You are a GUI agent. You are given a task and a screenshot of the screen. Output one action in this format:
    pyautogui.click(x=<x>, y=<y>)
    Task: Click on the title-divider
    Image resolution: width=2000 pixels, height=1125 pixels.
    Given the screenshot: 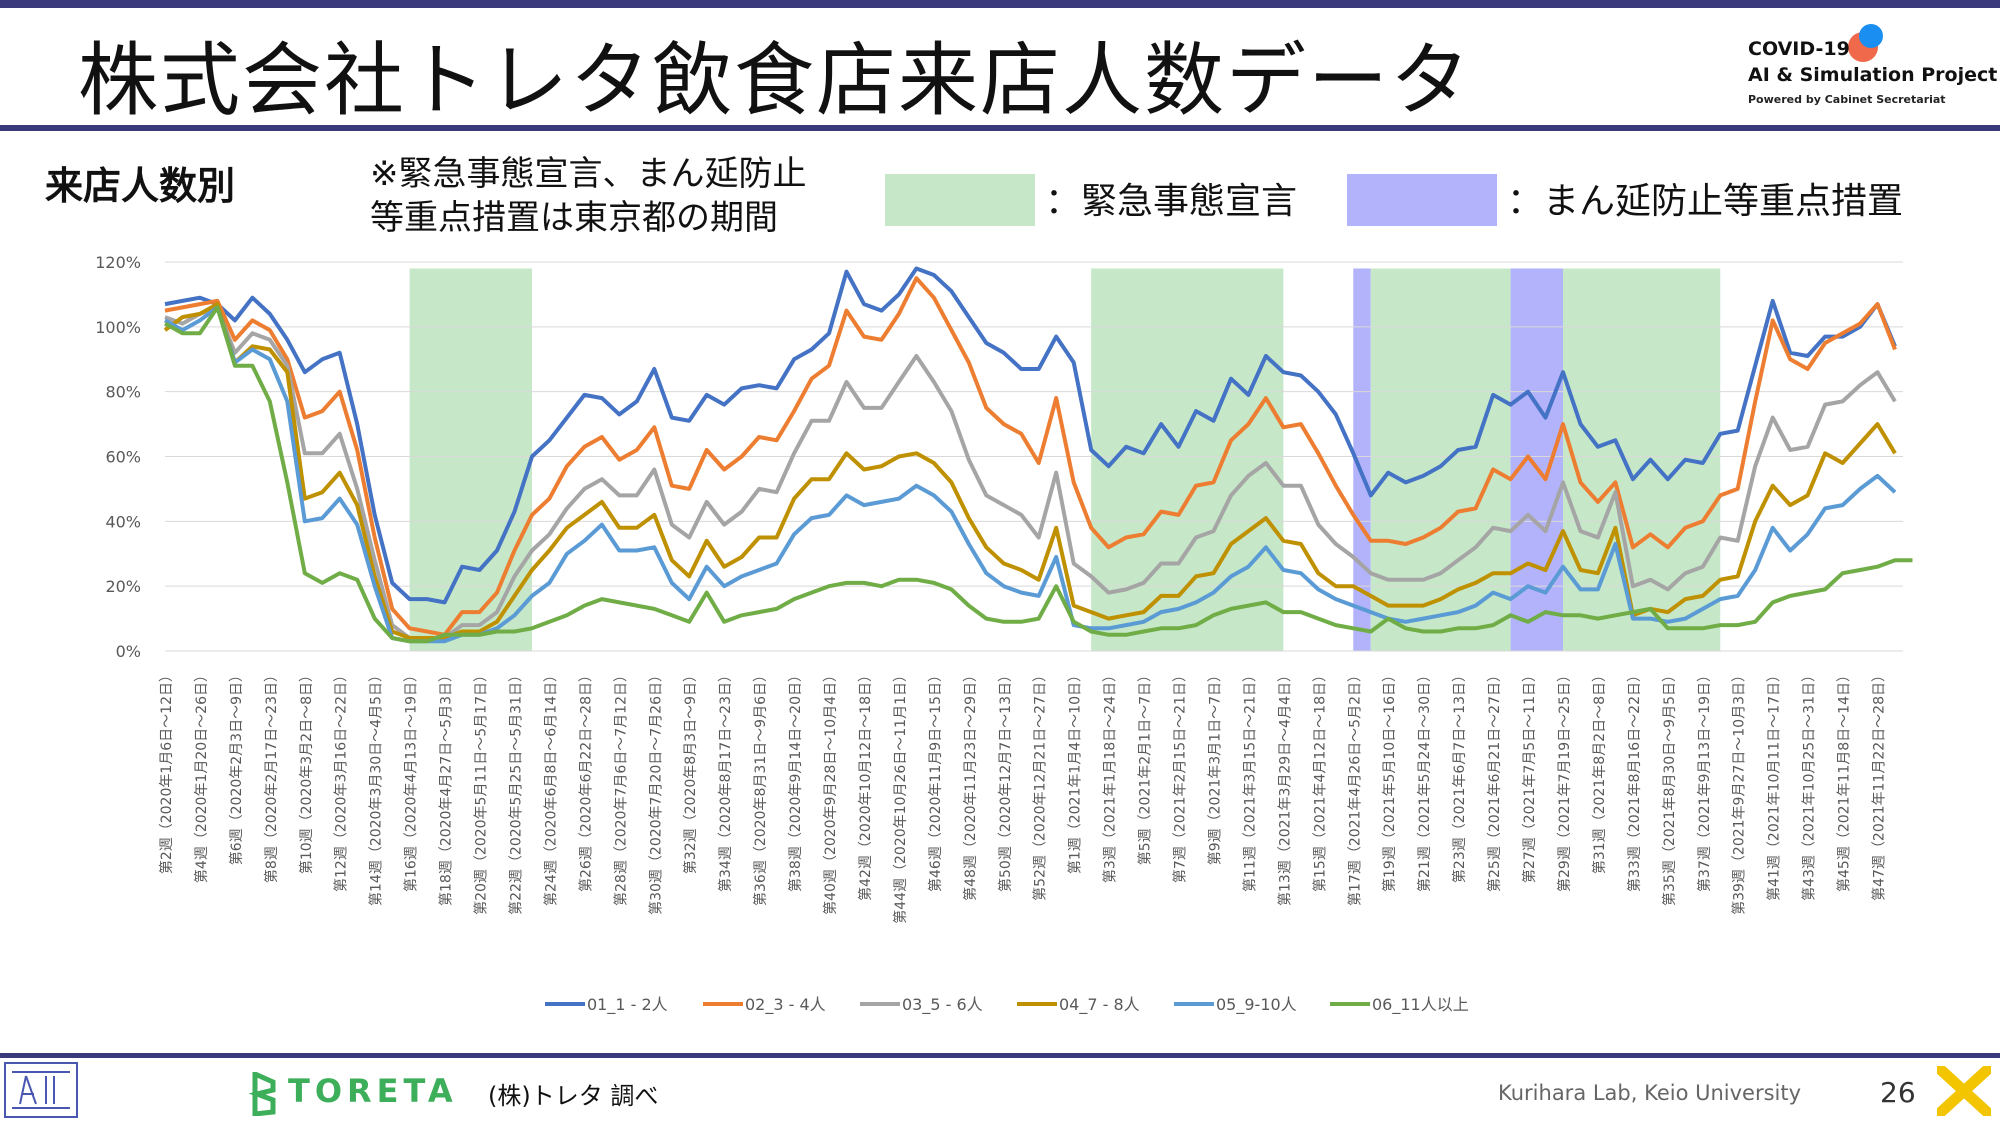 What is the action you would take?
    pyautogui.click(x=1000, y=128)
    